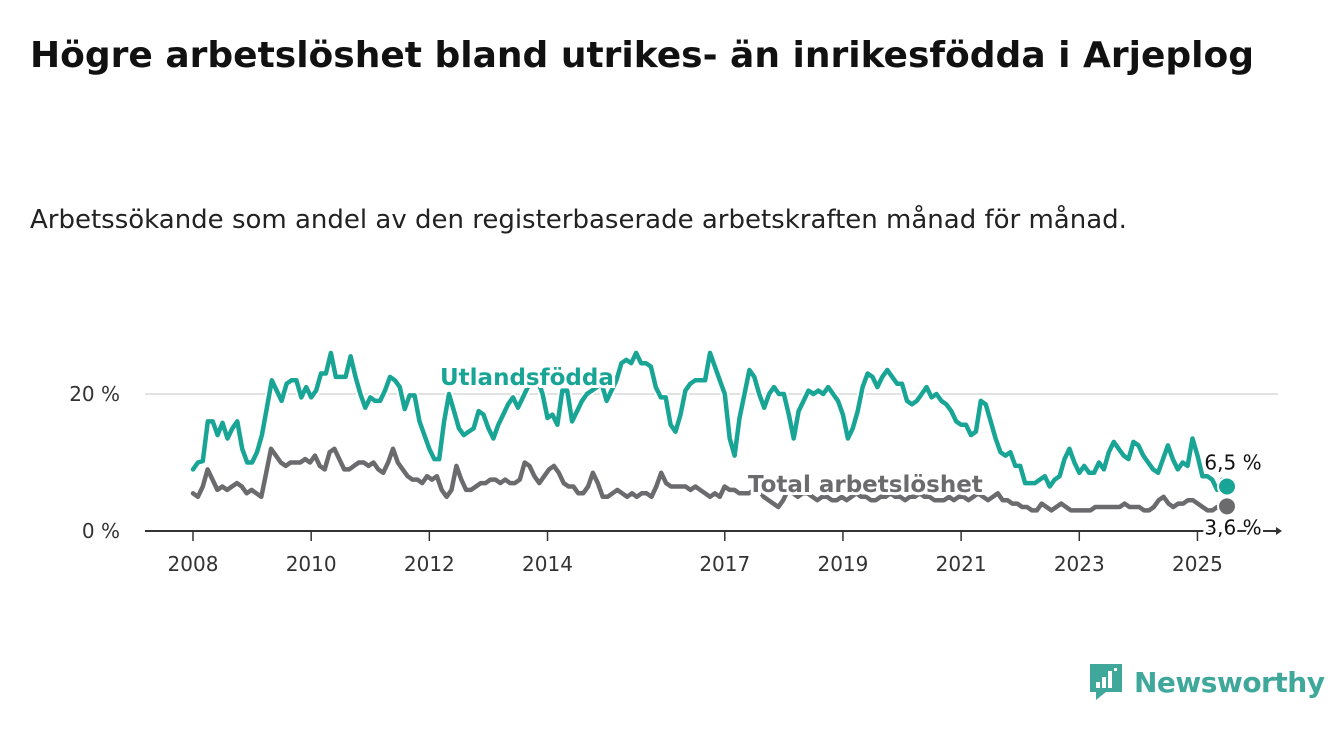  Describe the element at coordinates (1106, 682) in the screenshot. I see `bar-chart-speech-bubble-icon` at that location.